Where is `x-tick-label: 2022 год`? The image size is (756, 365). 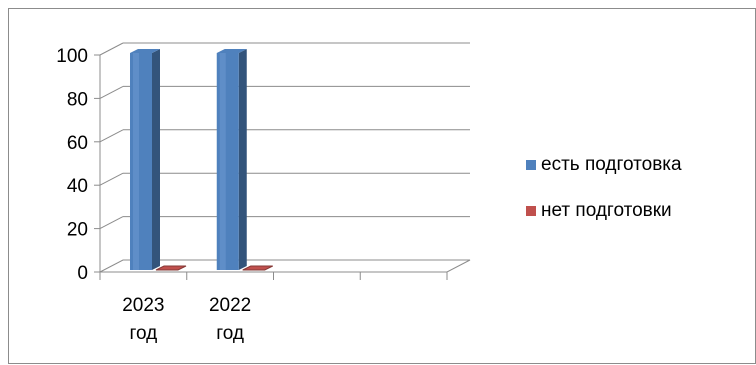
x-tick-label: 2022 год is located at coordinates (230, 319).